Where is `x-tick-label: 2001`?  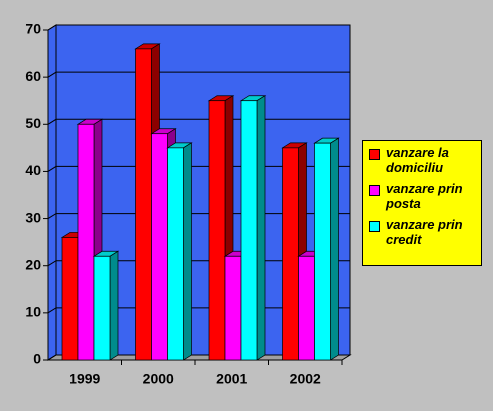 x-tick-label: 2001 is located at coordinates (231, 379).